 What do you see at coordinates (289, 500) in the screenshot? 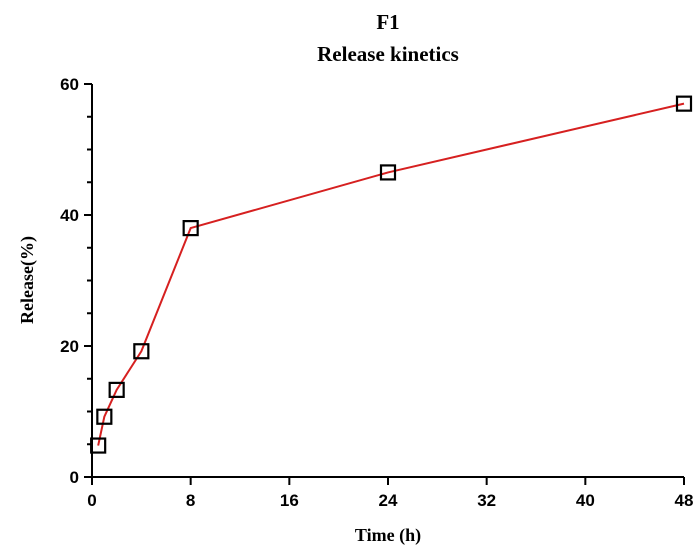
I see `x-tick-label: 16` at bounding box center [289, 500].